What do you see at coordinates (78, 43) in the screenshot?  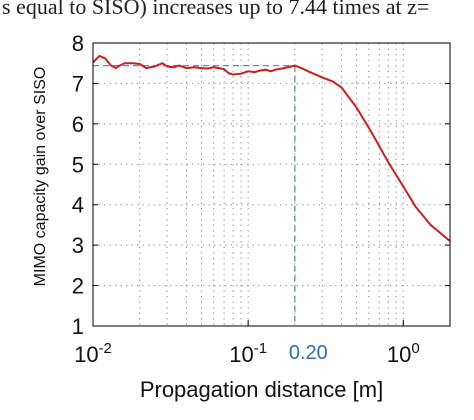 I see `y-tick-label: 8` at bounding box center [78, 43].